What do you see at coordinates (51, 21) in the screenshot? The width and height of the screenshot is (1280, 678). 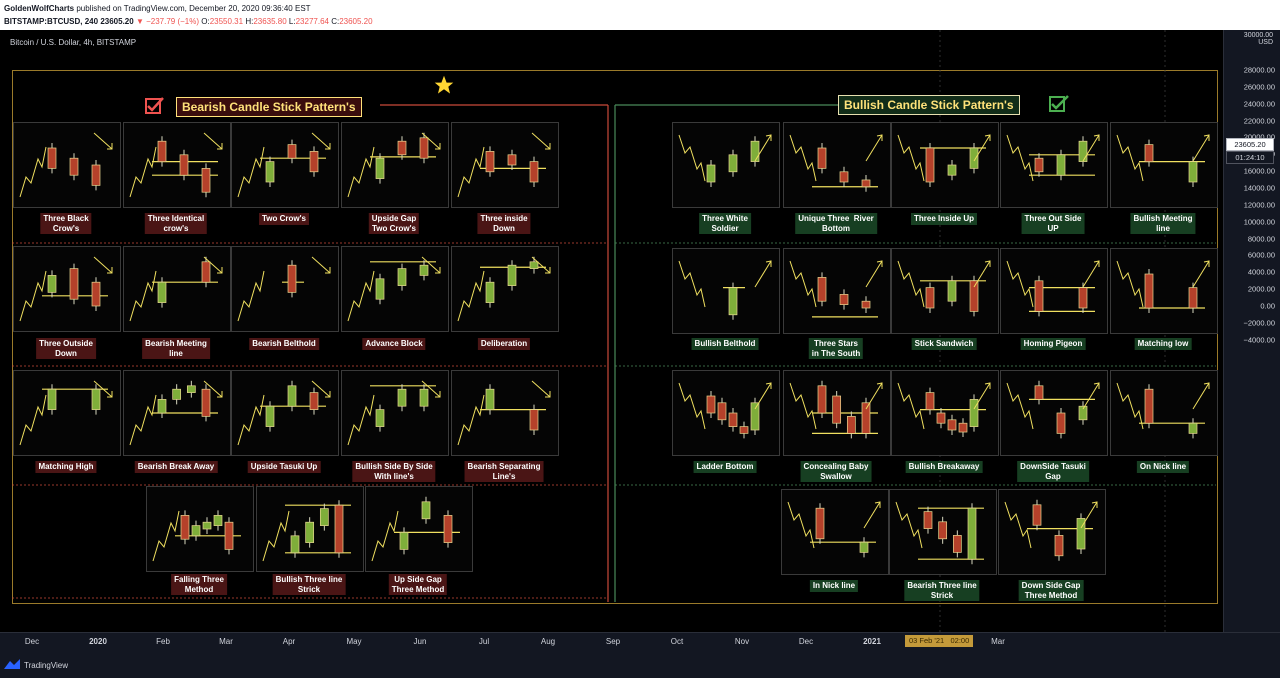 I see `symbol-label: BITSTAMP:BTCUSD, 240` at bounding box center [51, 21].